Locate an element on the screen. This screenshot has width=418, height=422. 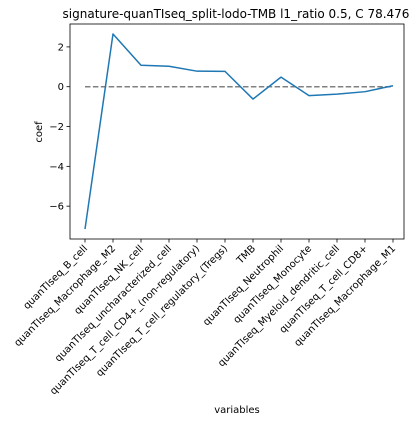
y-axis: −6 −4 −2 0 2 is located at coordinates (59, 127).